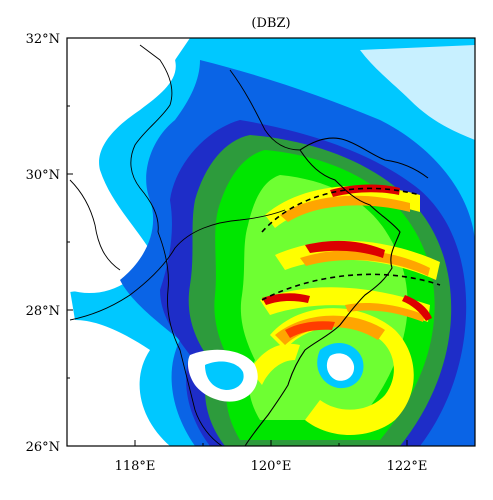 This screenshot has width=493, height=500. What do you see at coordinates (43, 311) in the screenshot?
I see `lat-label-28n: 28°N` at bounding box center [43, 311].